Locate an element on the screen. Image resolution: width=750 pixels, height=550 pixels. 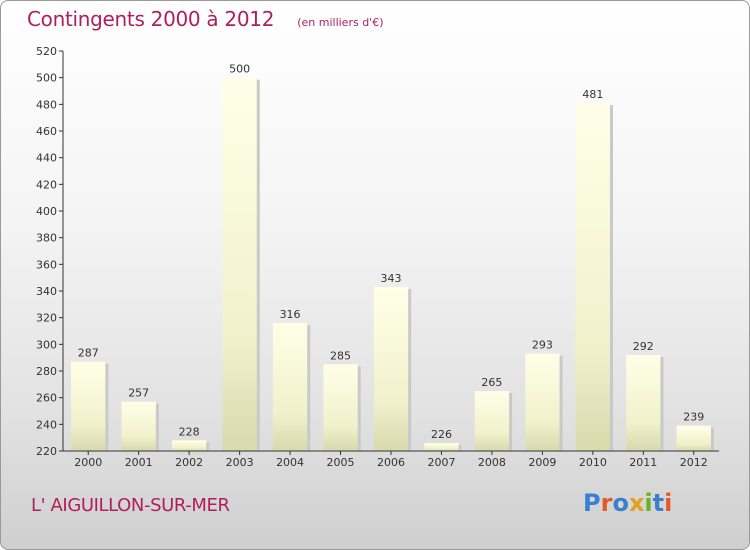
bar-2001 is located at coordinates (138, 426).